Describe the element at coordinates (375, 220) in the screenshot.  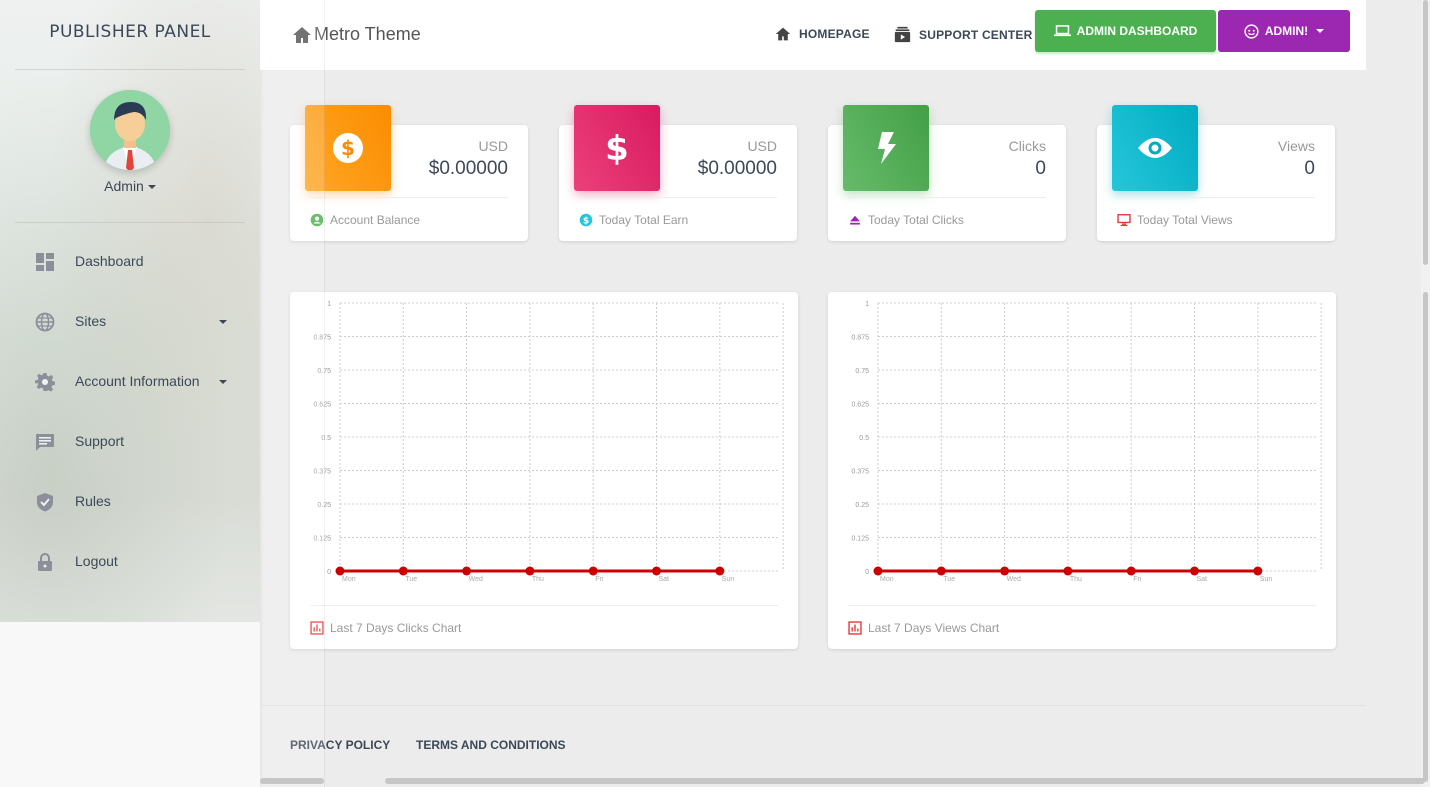
I see `stat-footer-label: Account Balance` at that location.